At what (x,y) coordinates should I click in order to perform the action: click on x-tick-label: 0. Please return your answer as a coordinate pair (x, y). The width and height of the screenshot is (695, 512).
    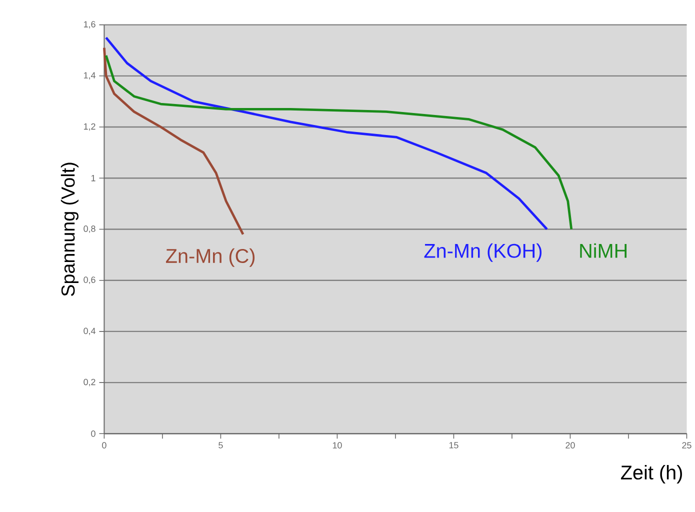
    Looking at the image, I should click on (104, 445).